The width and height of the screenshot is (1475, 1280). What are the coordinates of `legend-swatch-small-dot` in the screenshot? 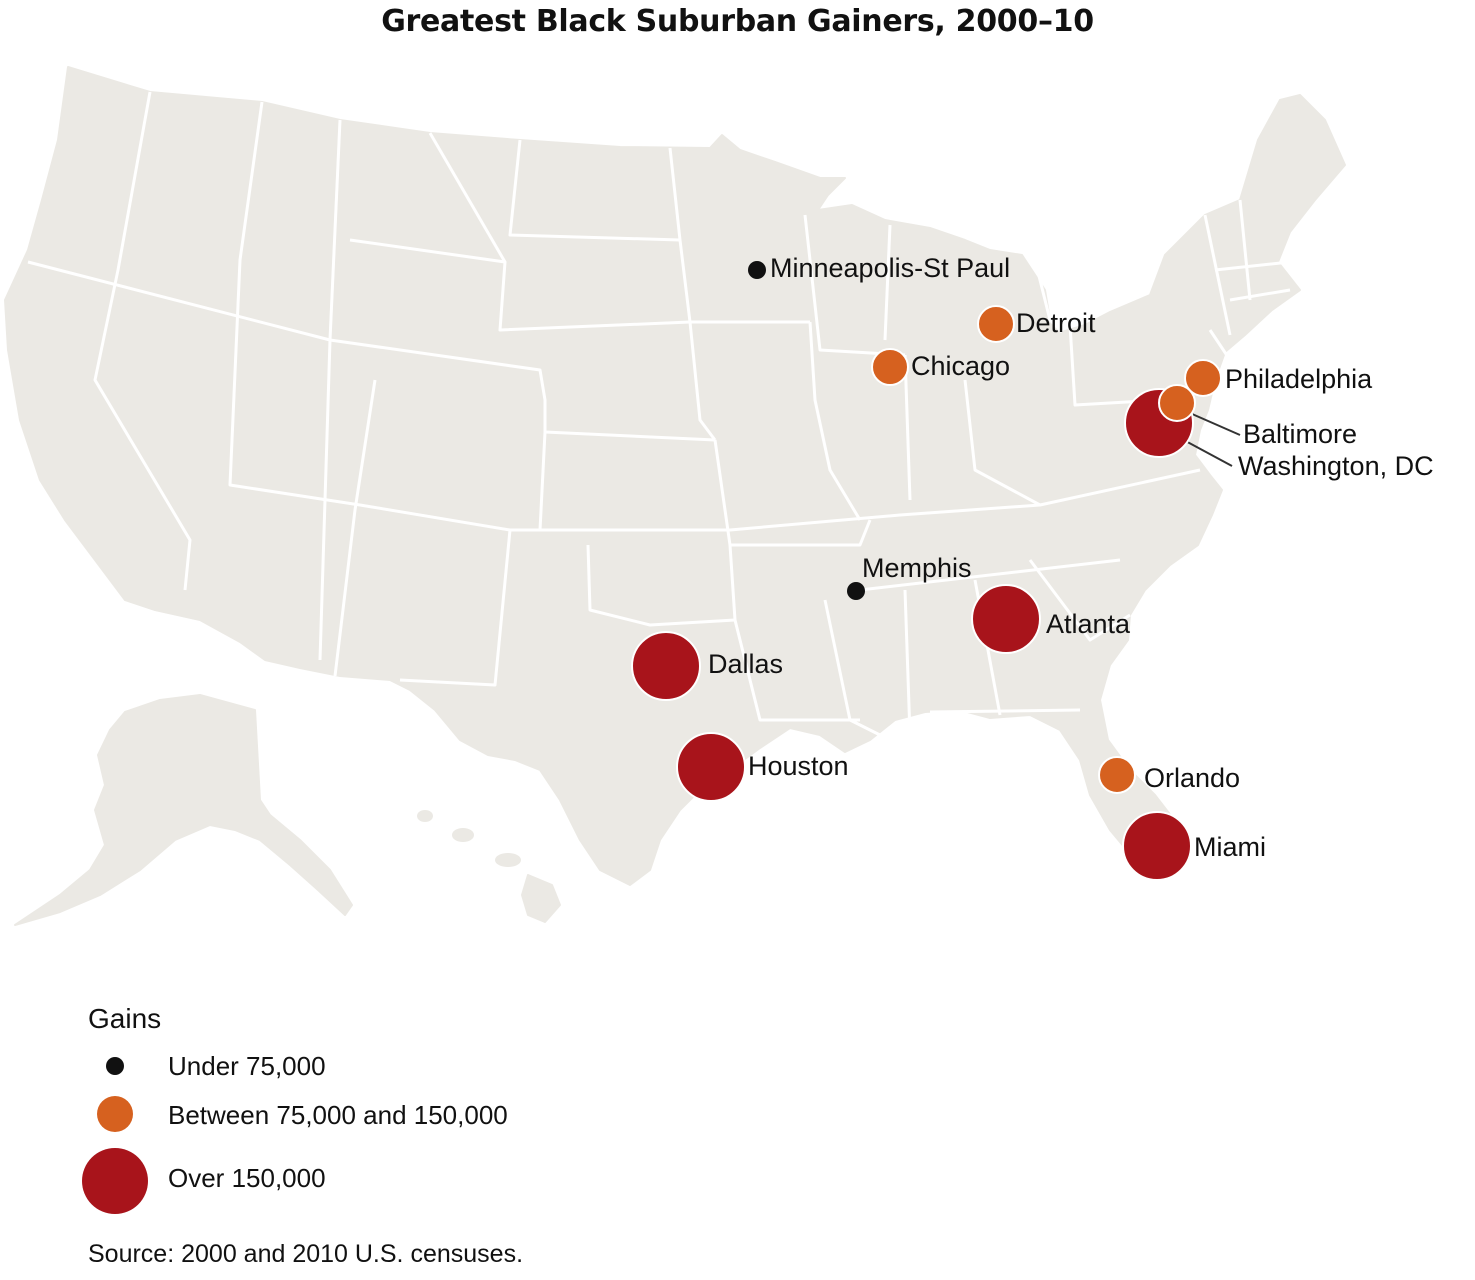 It's located at (115, 1066).